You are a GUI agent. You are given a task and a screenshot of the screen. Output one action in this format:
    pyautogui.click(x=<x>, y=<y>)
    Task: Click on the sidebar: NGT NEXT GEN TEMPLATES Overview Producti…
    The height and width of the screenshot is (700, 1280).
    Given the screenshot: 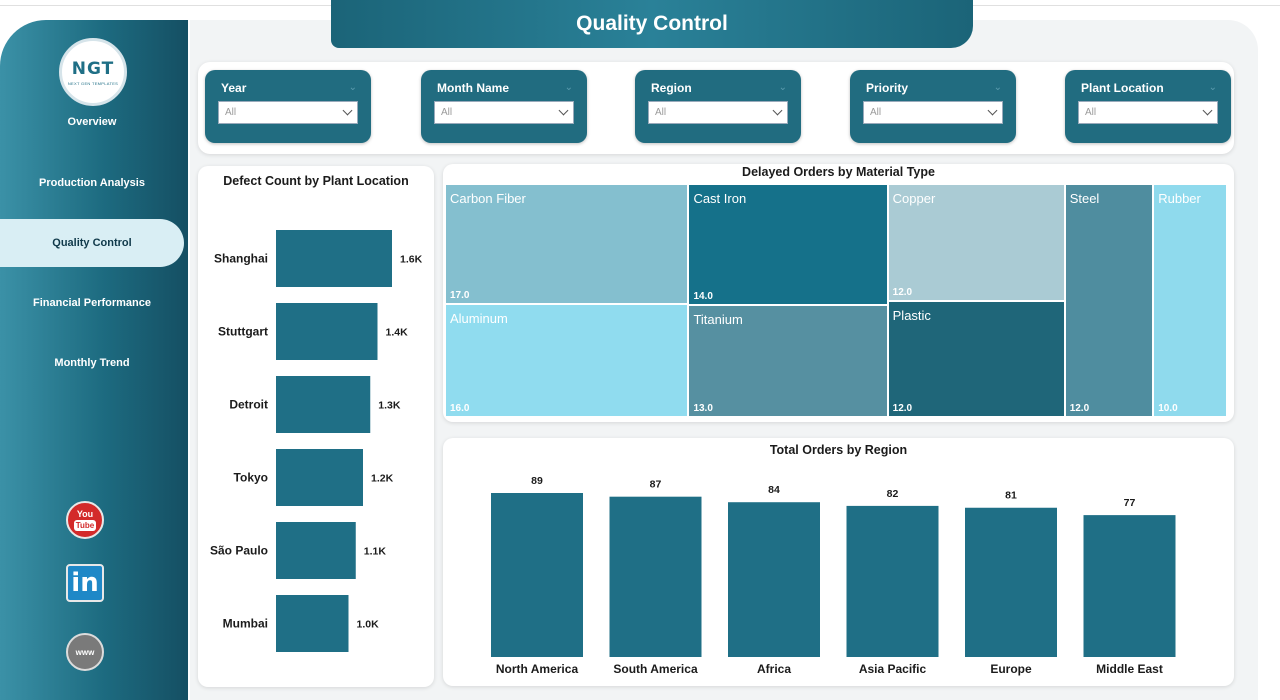 What is the action you would take?
    pyautogui.click(x=94, y=360)
    